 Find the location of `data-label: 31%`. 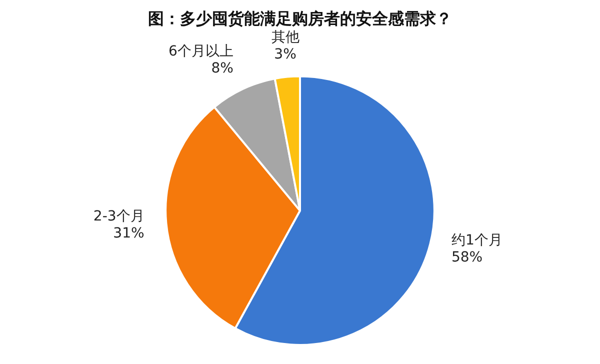

data-label: 31% is located at coordinates (128, 233).